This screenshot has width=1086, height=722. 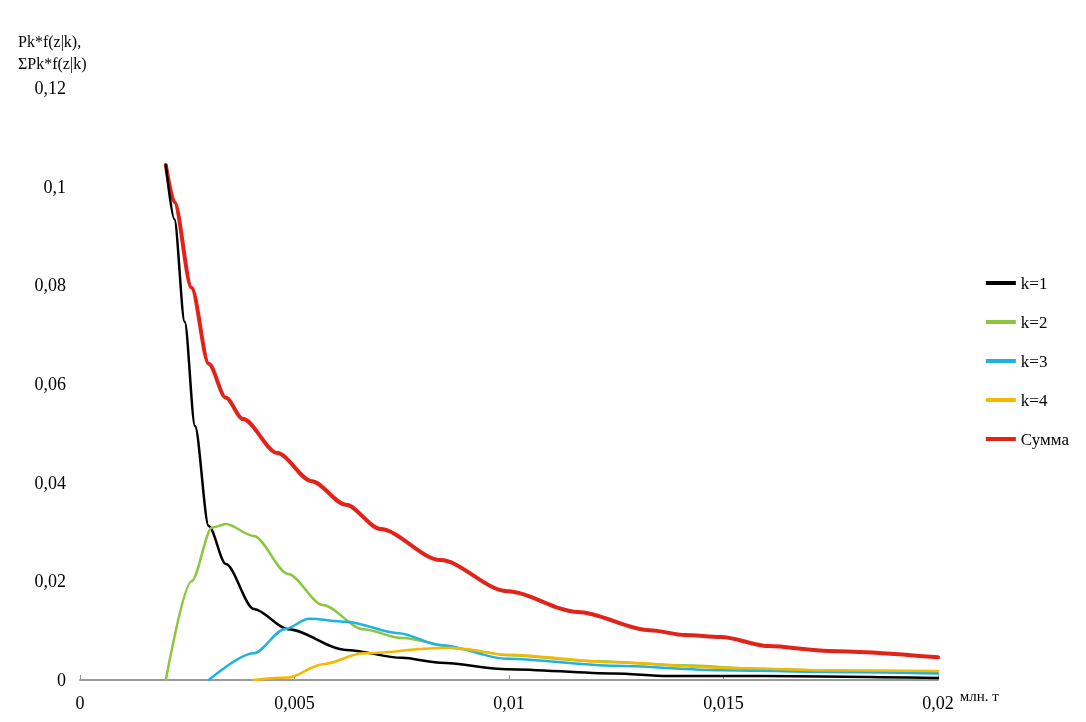 I want to click on legend-label: k=4, so click(x=1034, y=400).